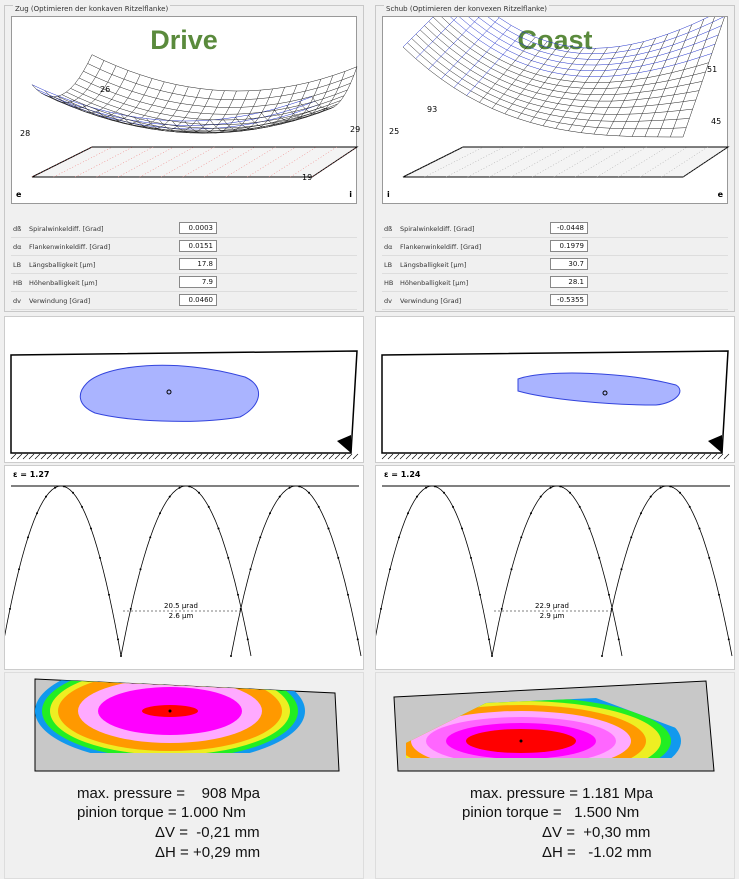  What do you see at coordinates (17, 265) in the screenshot?
I see `param-symbol: LB` at bounding box center [17, 265].